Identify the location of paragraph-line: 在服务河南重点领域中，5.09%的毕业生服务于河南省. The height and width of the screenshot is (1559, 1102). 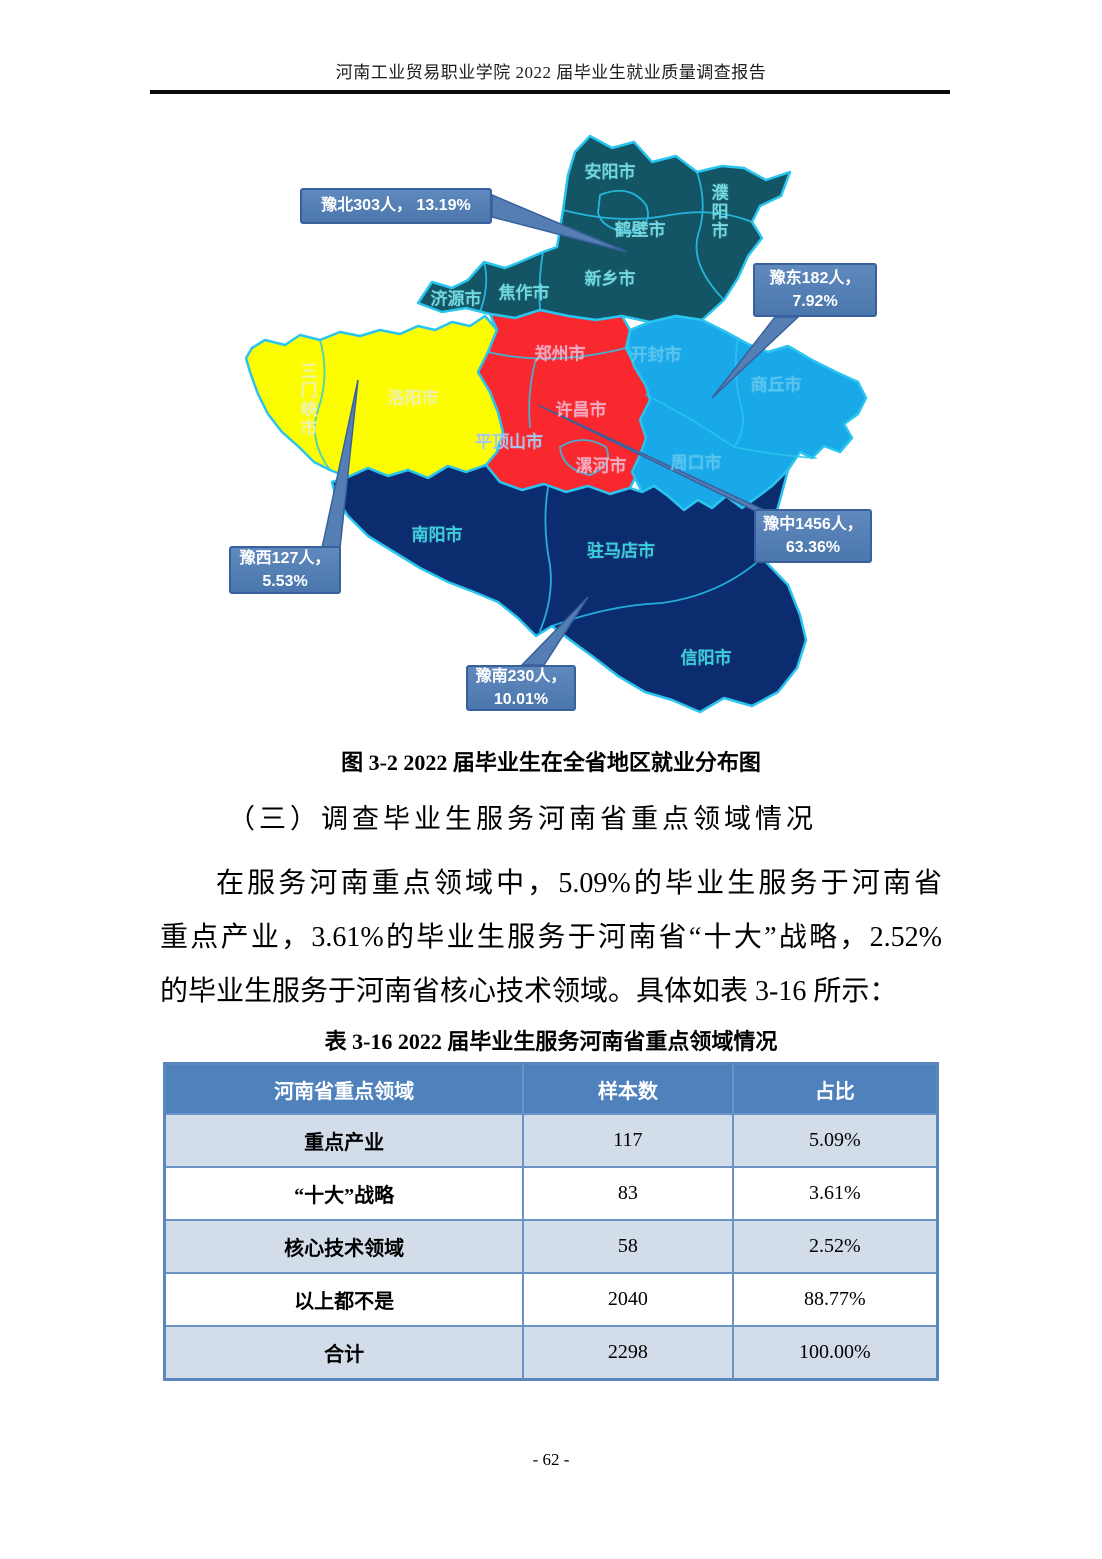
(579, 883).